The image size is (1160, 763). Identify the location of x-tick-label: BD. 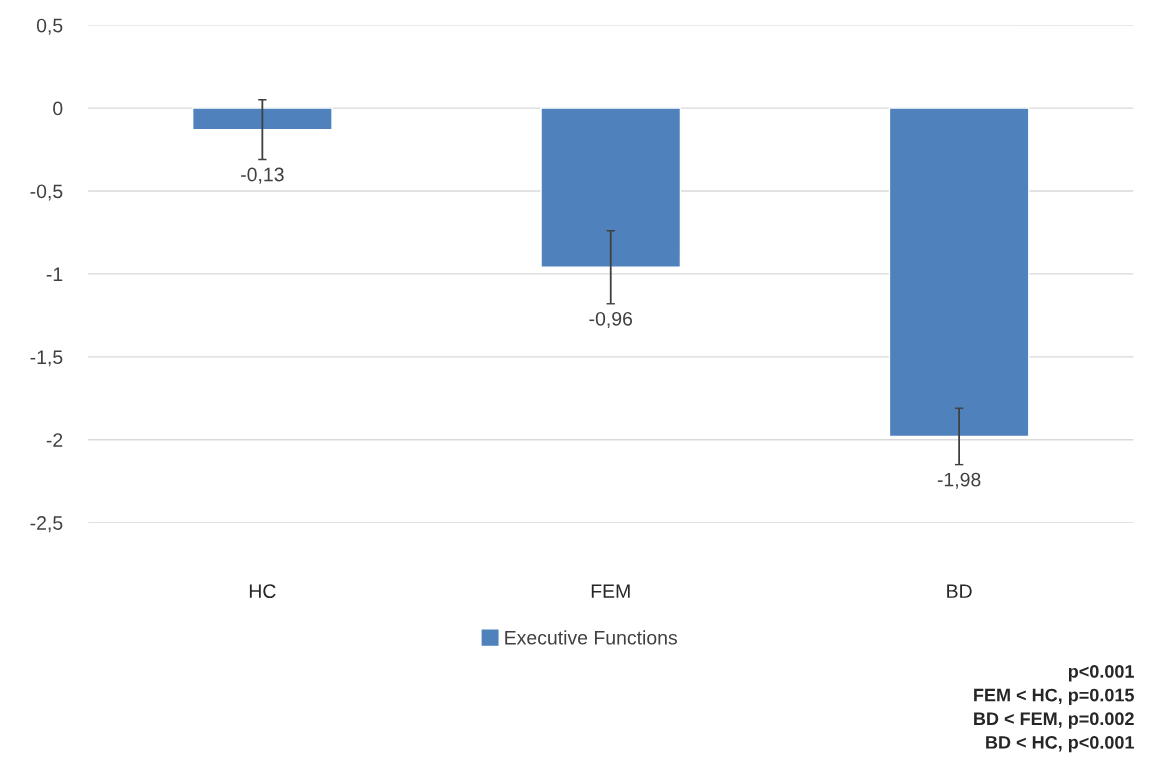
(959, 591).